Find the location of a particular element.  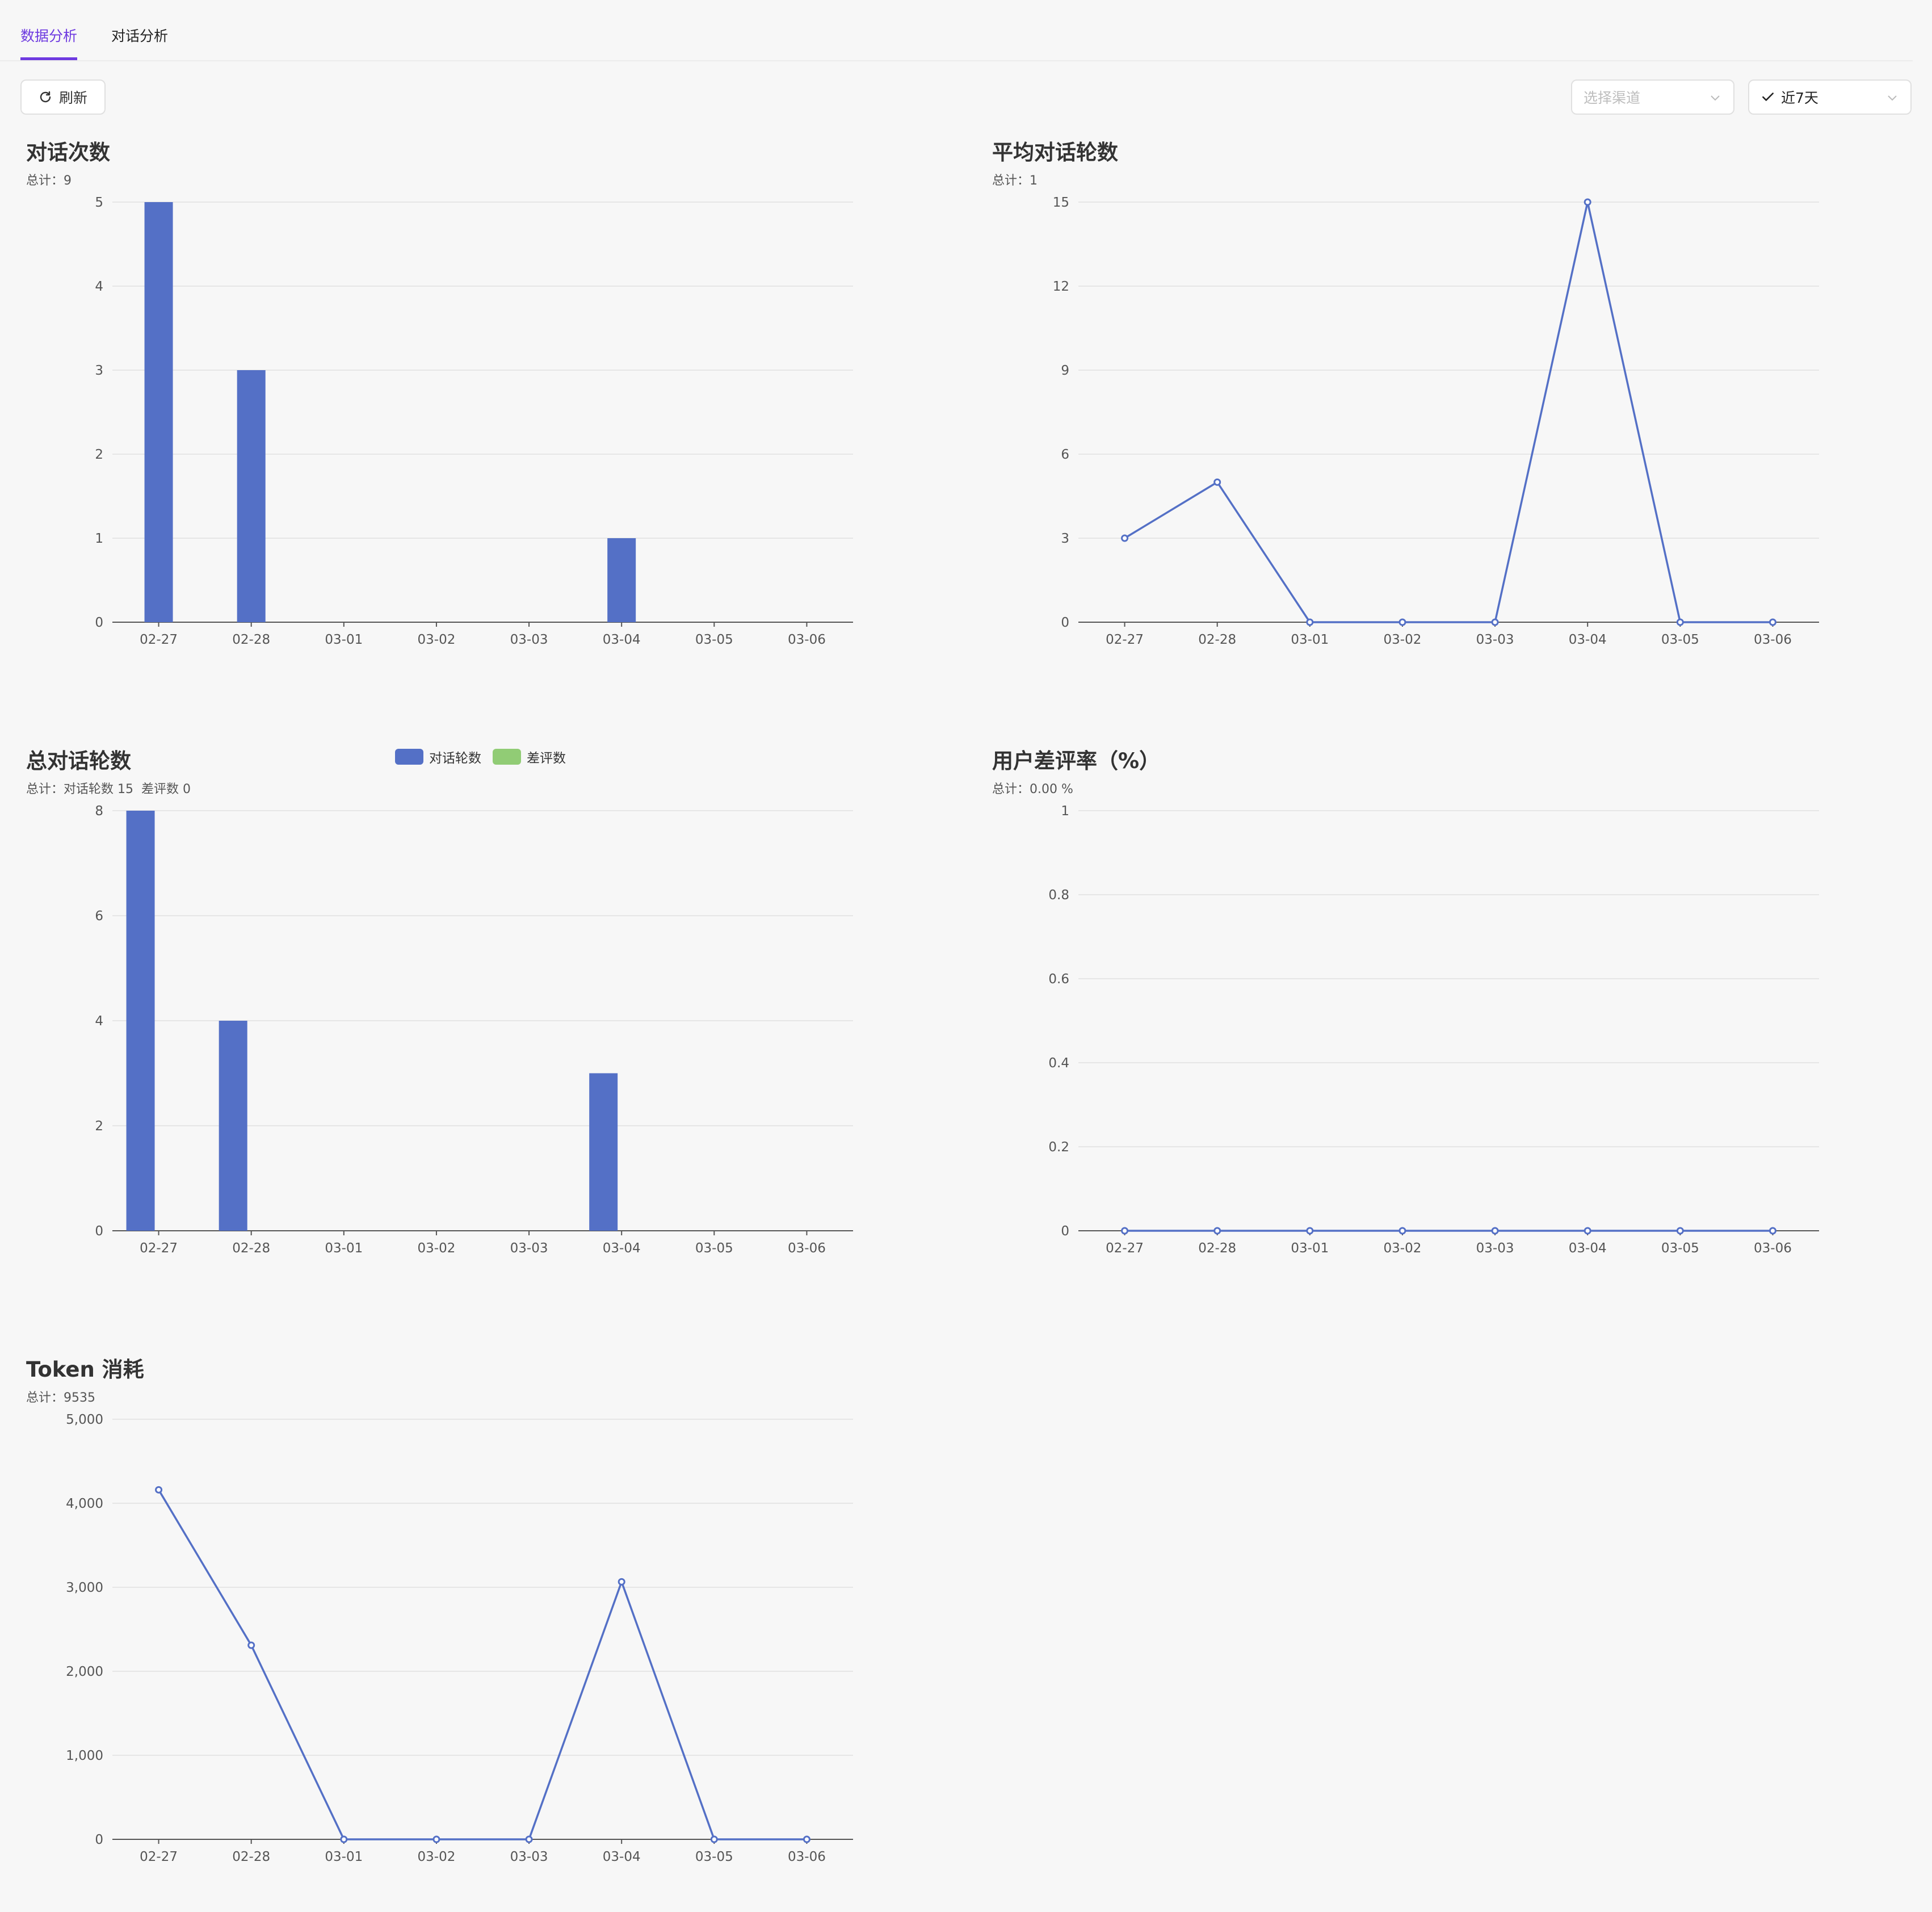

legend-label-bad: 差评数 is located at coordinates (546, 758).